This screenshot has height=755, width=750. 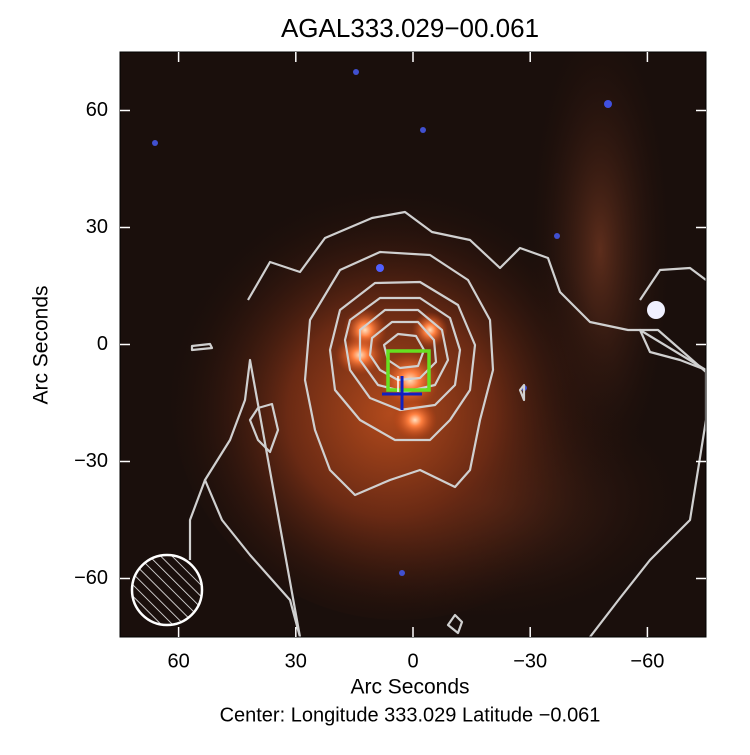 What do you see at coordinates (530, 661) in the screenshot?
I see `x-tick-label: −30` at bounding box center [530, 661].